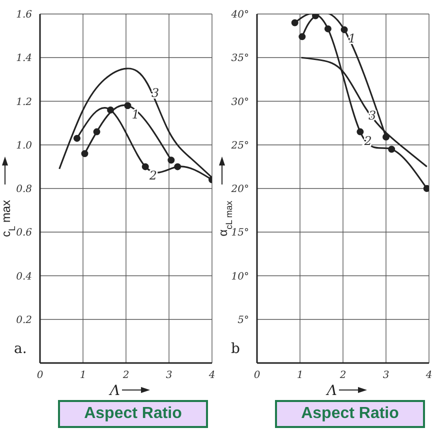 This screenshot has width=433, height=432. What do you see at coordinates (240, 233) in the screenshot?
I see `y-tick-label: 15°` at bounding box center [240, 233].